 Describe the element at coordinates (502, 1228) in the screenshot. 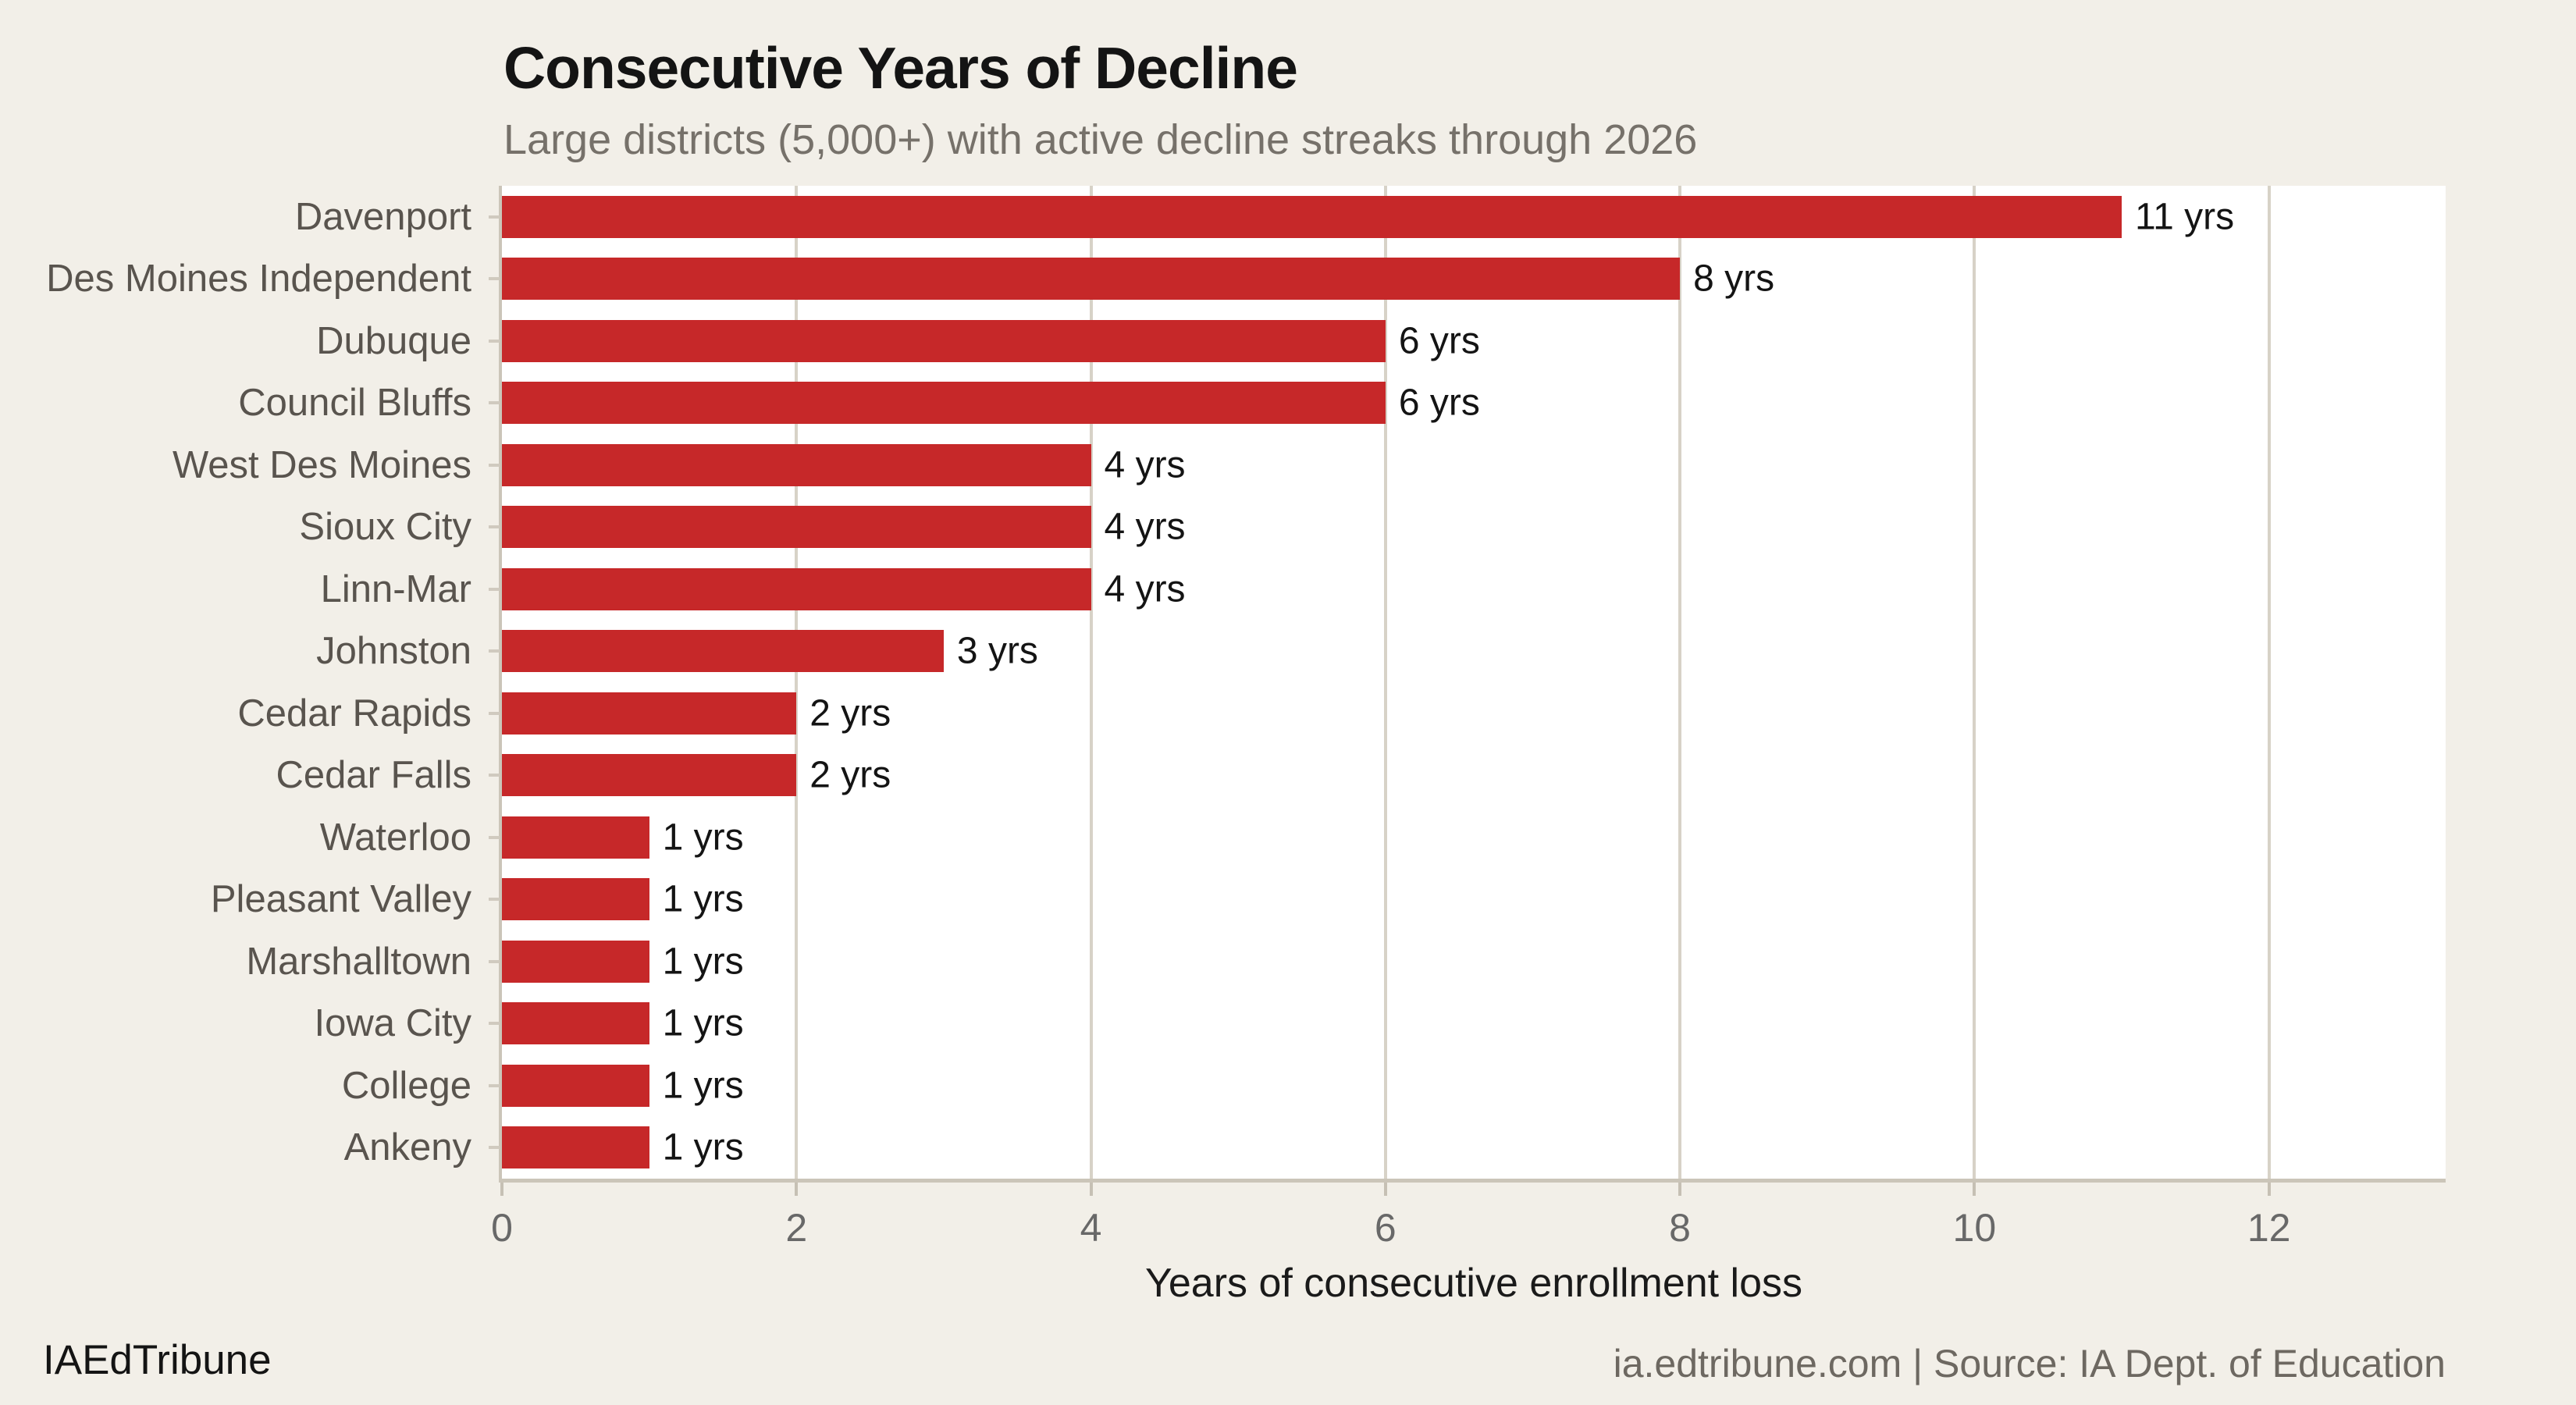

I see `x-tick-label: 0` at that location.